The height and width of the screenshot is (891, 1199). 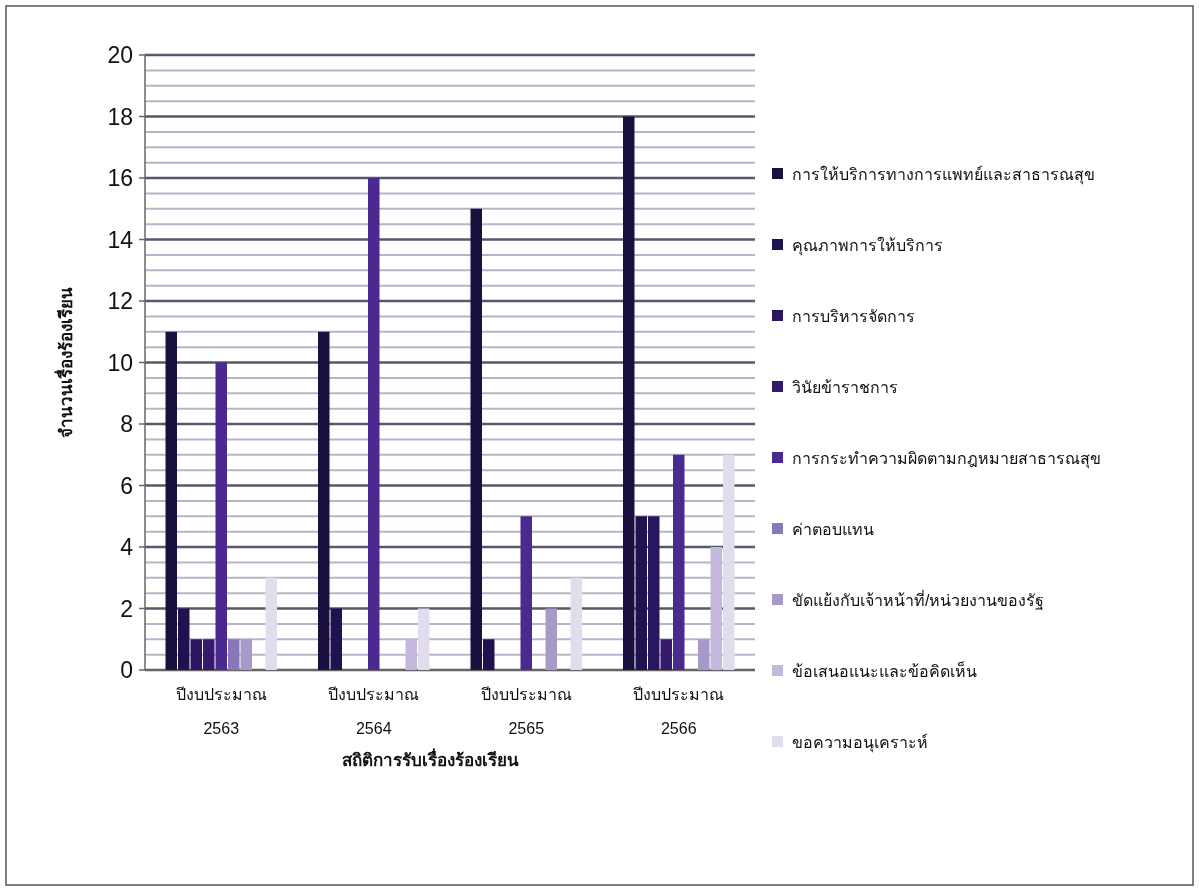 I want to click on y-tick-label: 14, so click(x=120, y=239).